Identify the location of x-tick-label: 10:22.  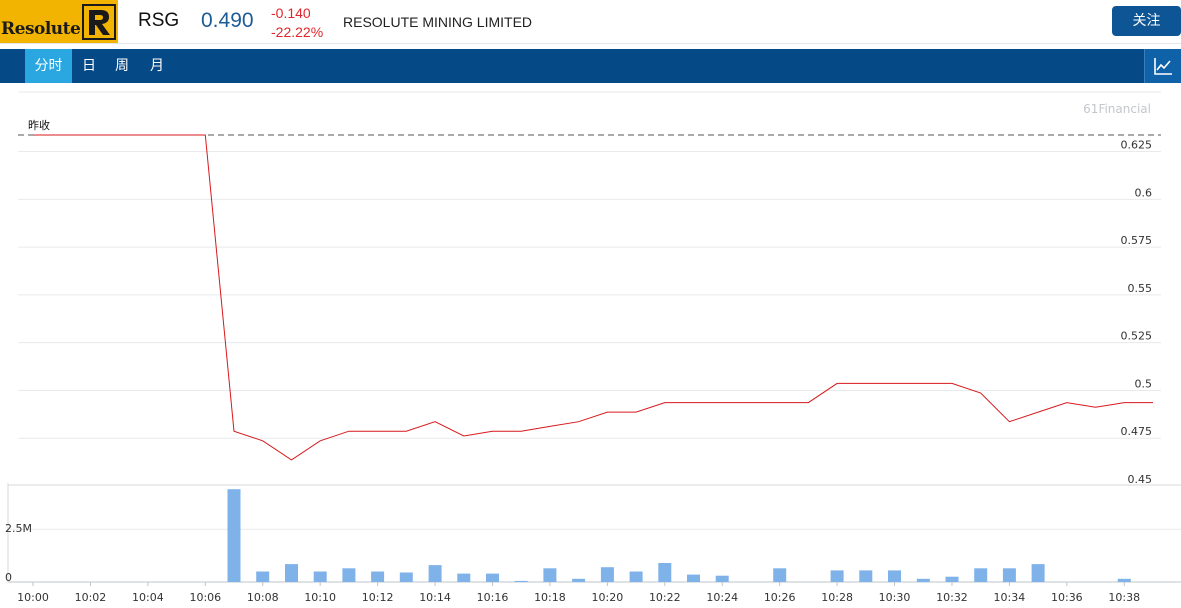
(665, 597).